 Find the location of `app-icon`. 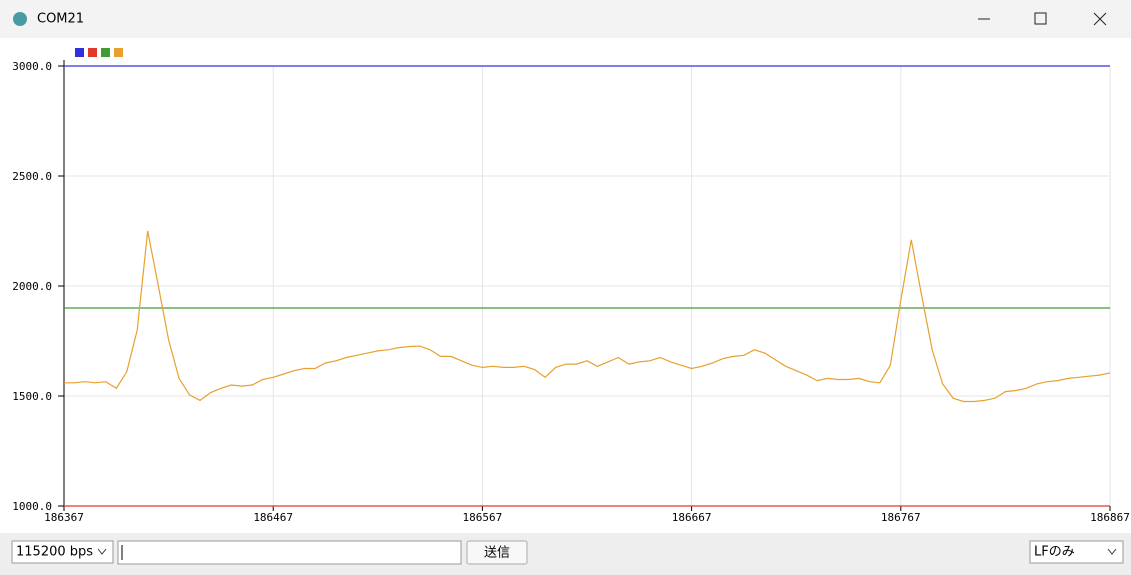

app-icon is located at coordinates (20, 19).